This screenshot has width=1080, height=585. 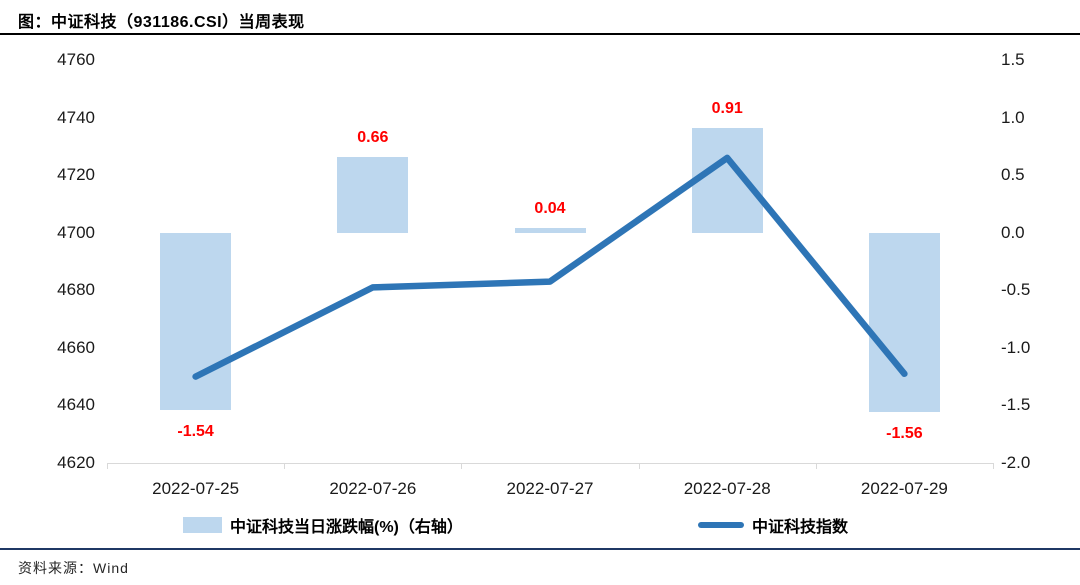 I want to click on legend-line-label: 中证科技指数, so click(x=800, y=527).